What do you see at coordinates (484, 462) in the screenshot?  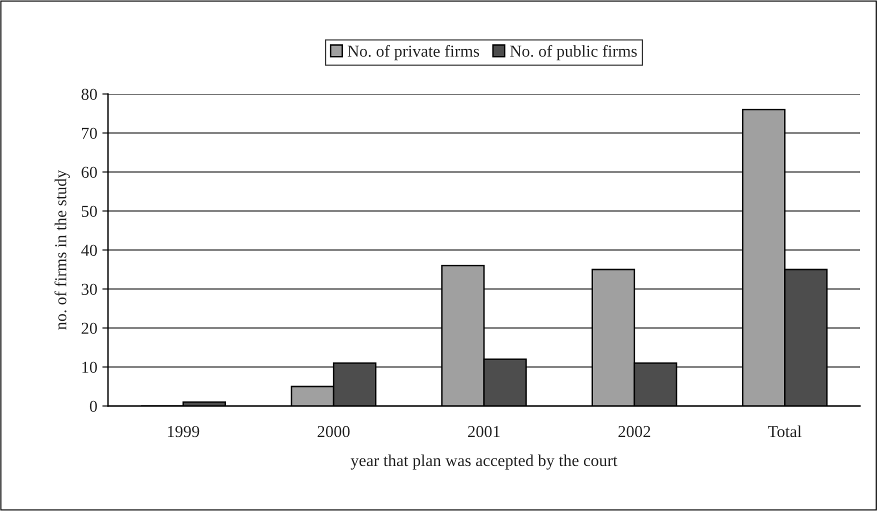 I see `x-axis-title: year that plan was accepted by the court` at bounding box center [484, 462].